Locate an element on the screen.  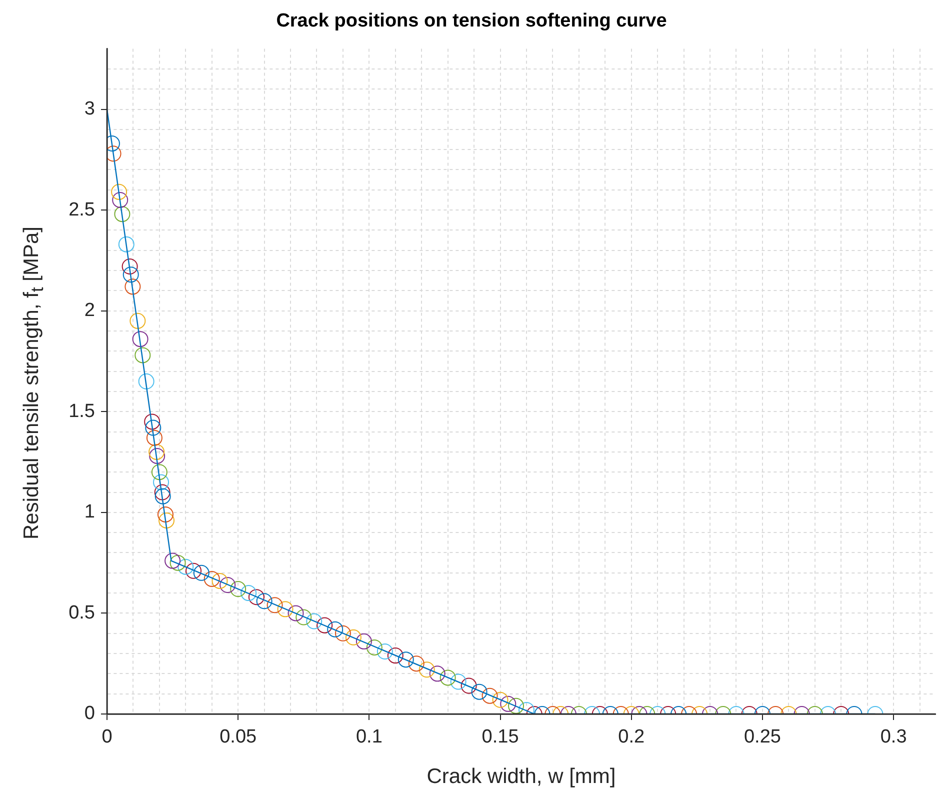
x-tick-label: 0.15 is located at coordinates (500, 737).